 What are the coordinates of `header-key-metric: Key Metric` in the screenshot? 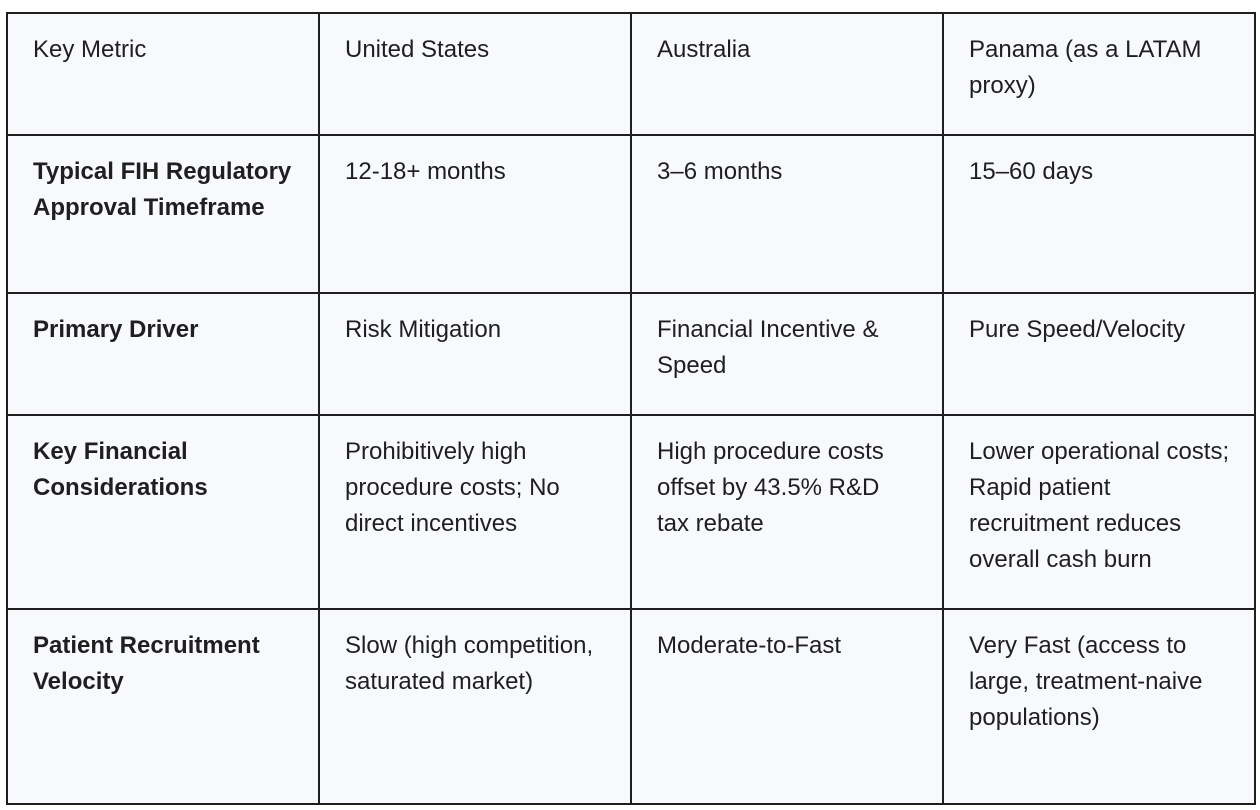 It's located at (163, 74).